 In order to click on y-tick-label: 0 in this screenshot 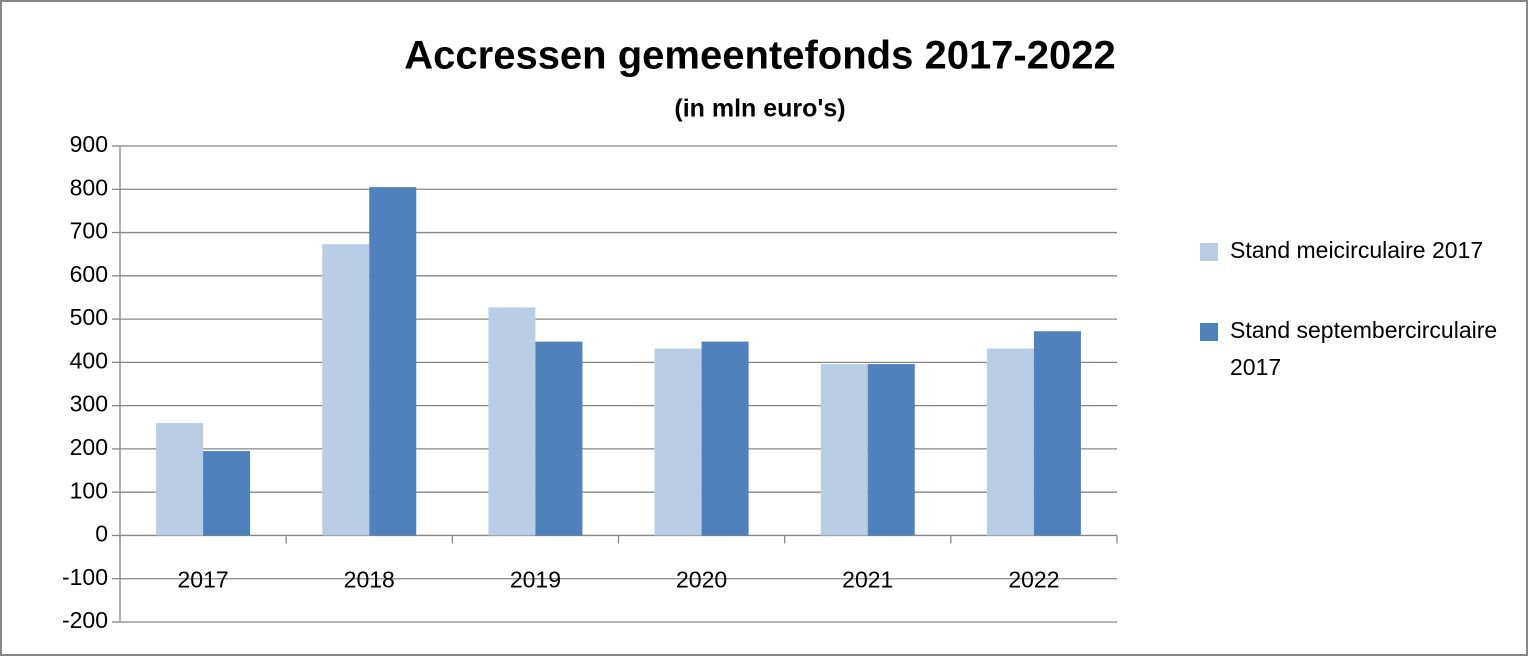, I will do `click(101, 534)`.